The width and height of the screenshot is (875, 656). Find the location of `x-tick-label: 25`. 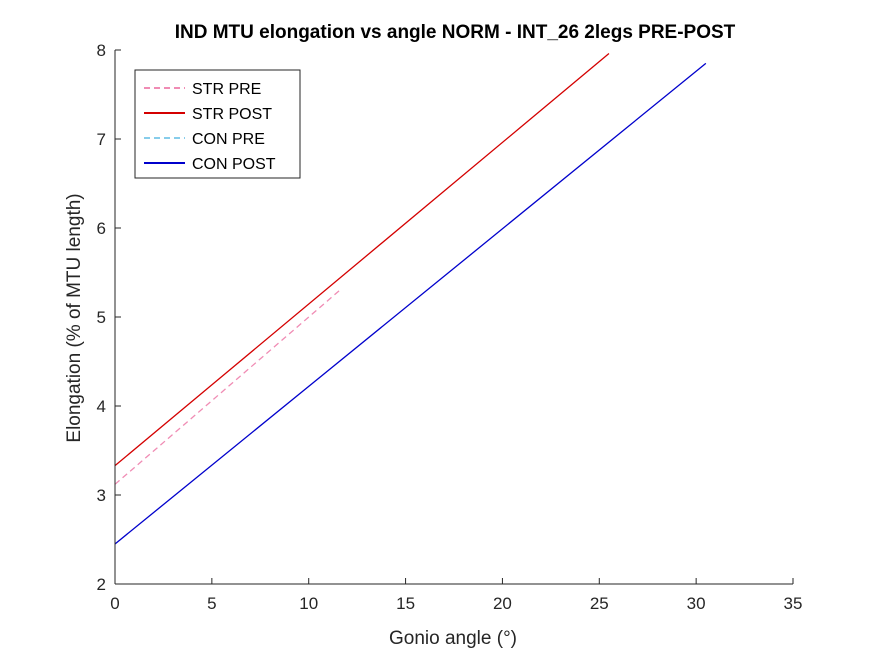

x-tick-label: 25 is located at coordinates (599, 603).